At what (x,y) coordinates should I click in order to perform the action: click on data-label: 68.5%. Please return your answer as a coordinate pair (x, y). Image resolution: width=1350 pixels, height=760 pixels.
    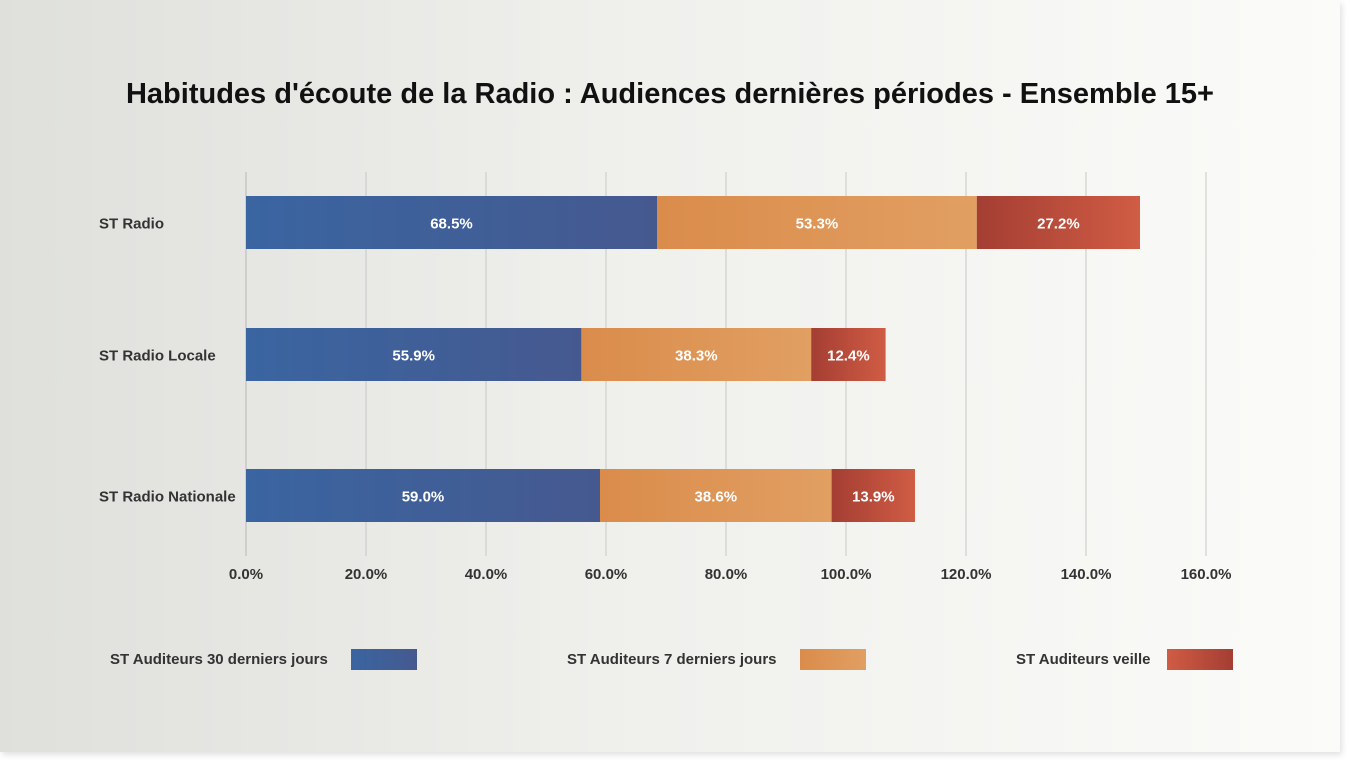
    Looking at the image, I should click on (451, 224).